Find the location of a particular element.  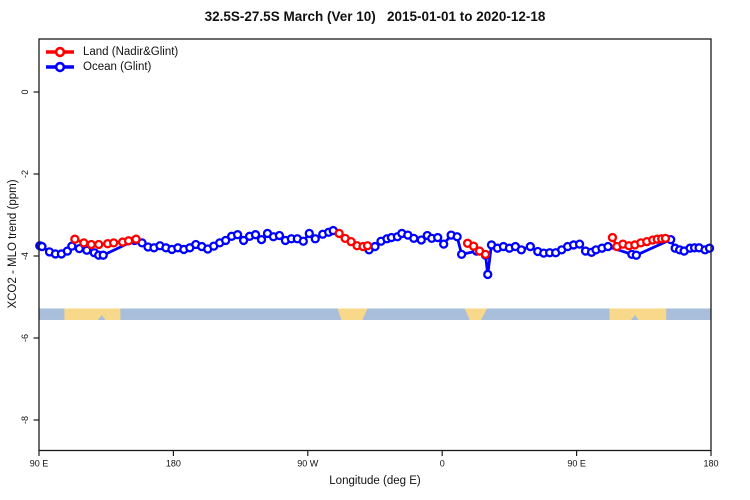

legend: Land (Nadir&Glint) Ocean (Glint) is located at coordinates (111, 59).